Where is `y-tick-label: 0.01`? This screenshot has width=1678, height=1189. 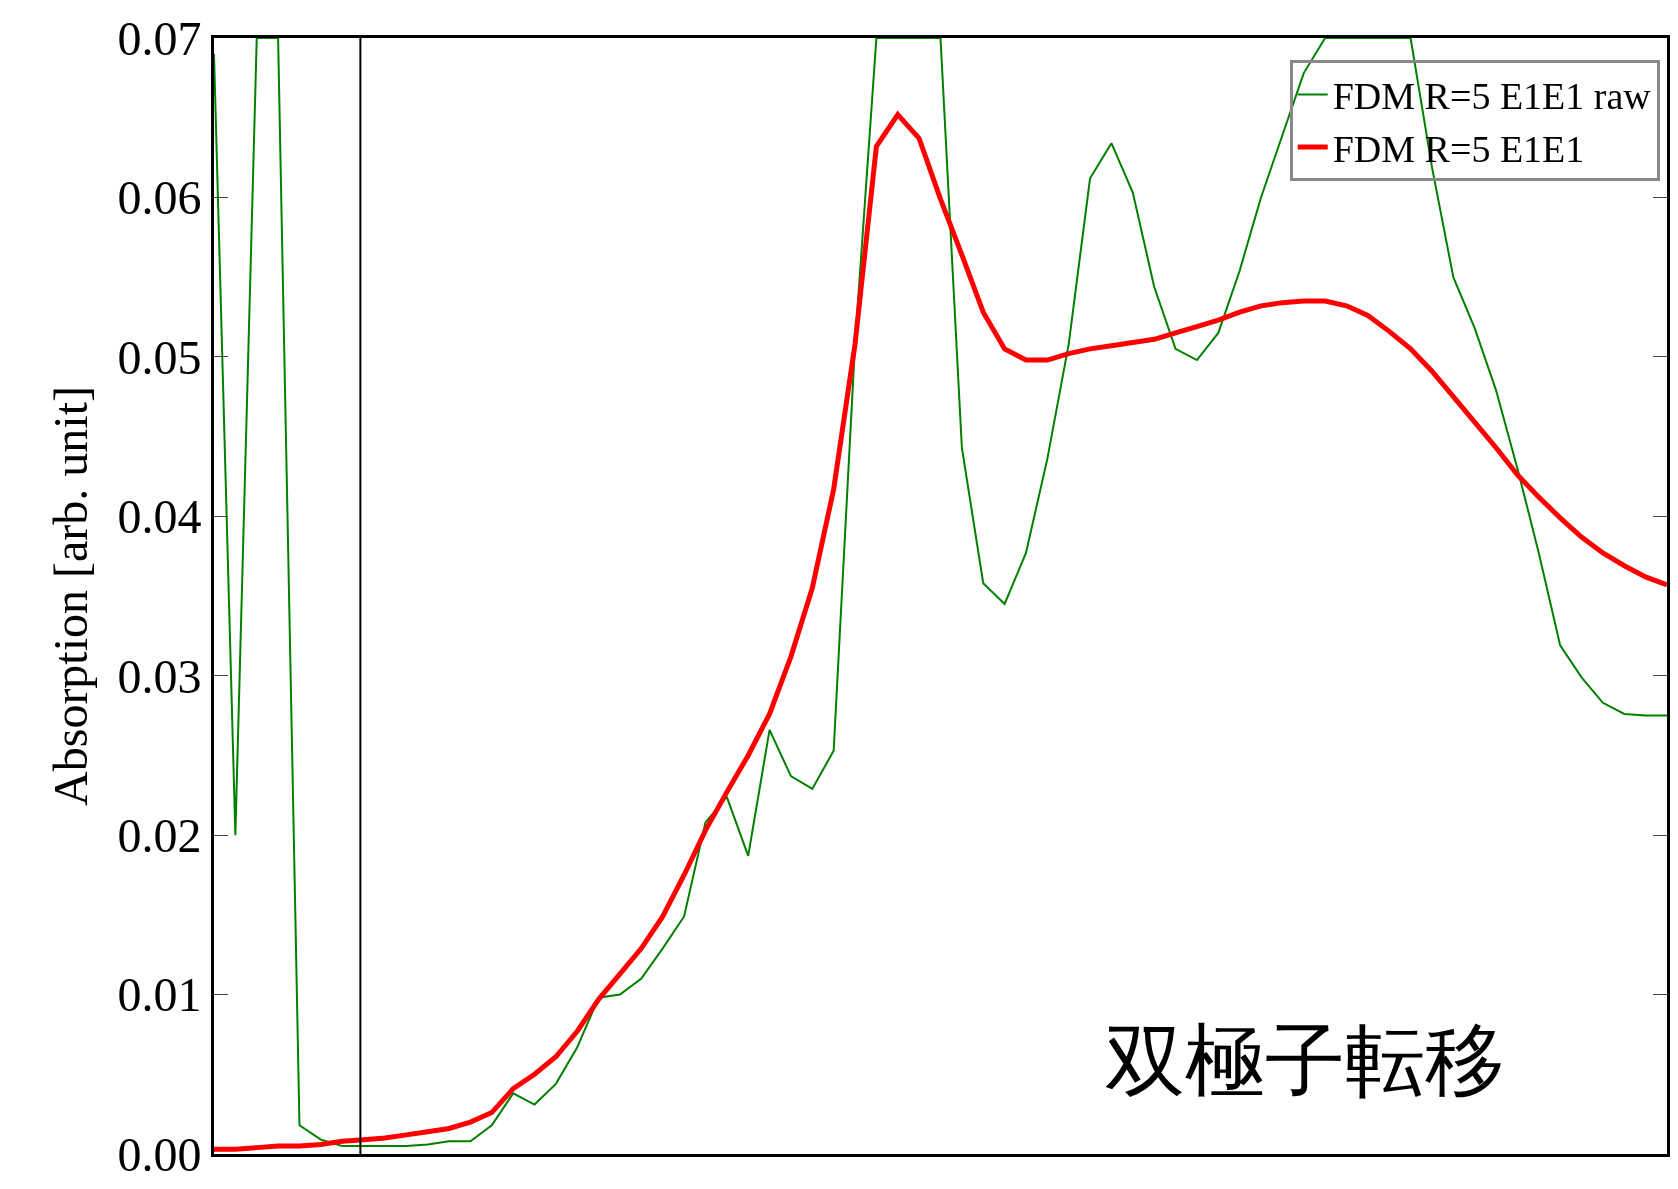
y-tick-label: 0.01 is located at coordinates (159, 995).